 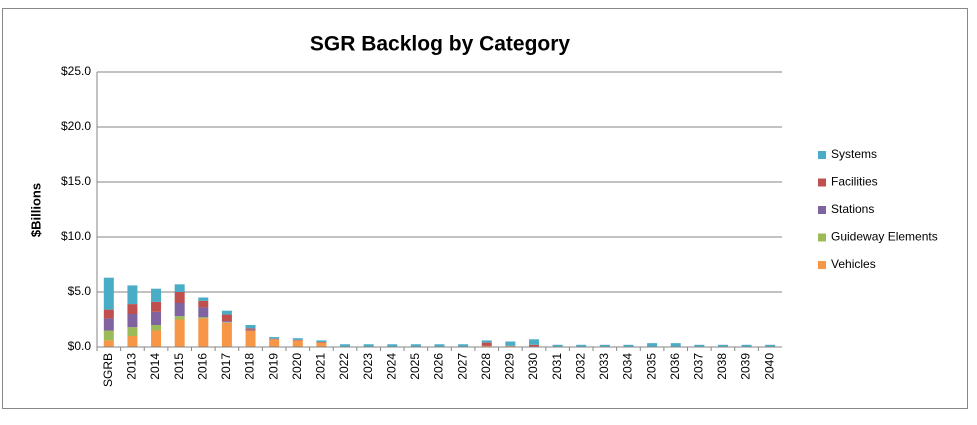 What do you see at coordinates (202, 366) in the screenshot?
I see `x-tick-label: 2016` at bounding box center [202, 366].